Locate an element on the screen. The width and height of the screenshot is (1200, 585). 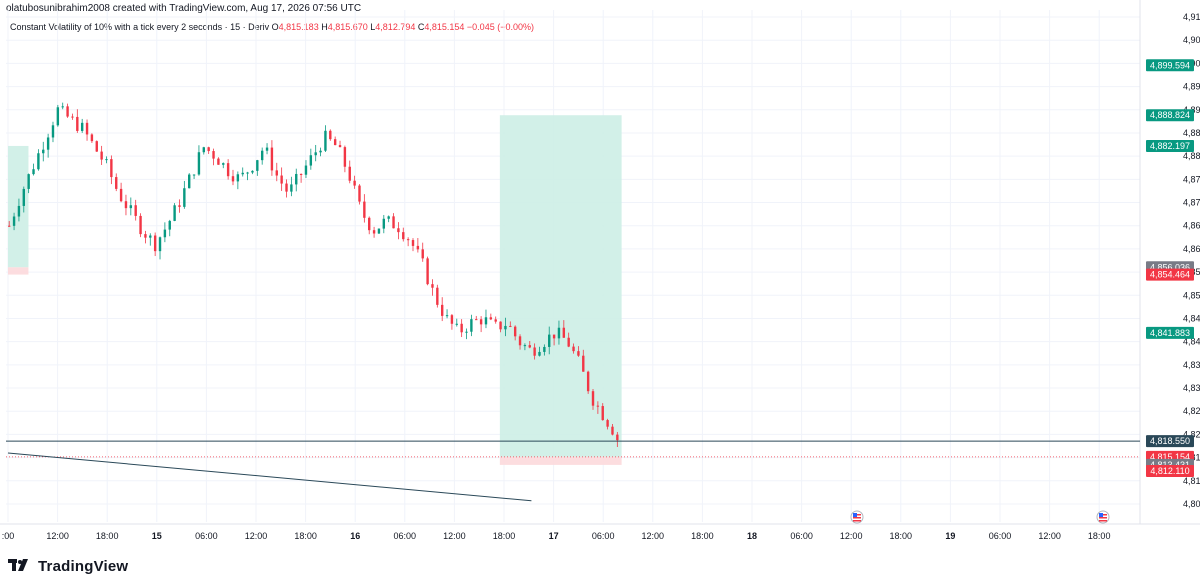
price-tick-label: 4,895.000 is located at coordinates (1191, 87).